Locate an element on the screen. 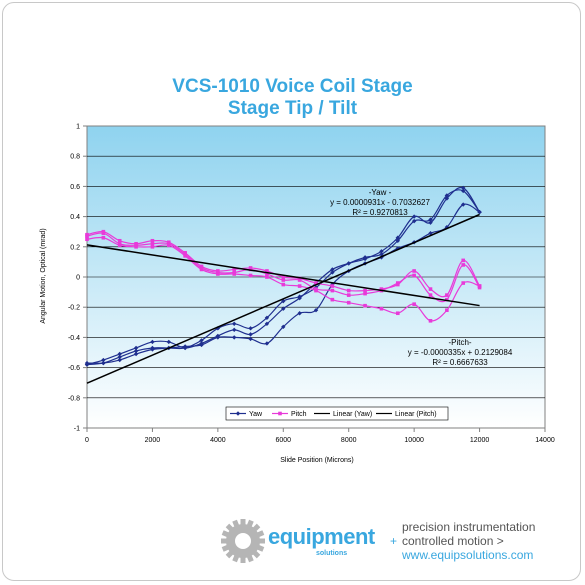 Image resolution: width=585 pixels, height=585 pixels. brand-logo-text: equipment is located at coordinates (321, 536).